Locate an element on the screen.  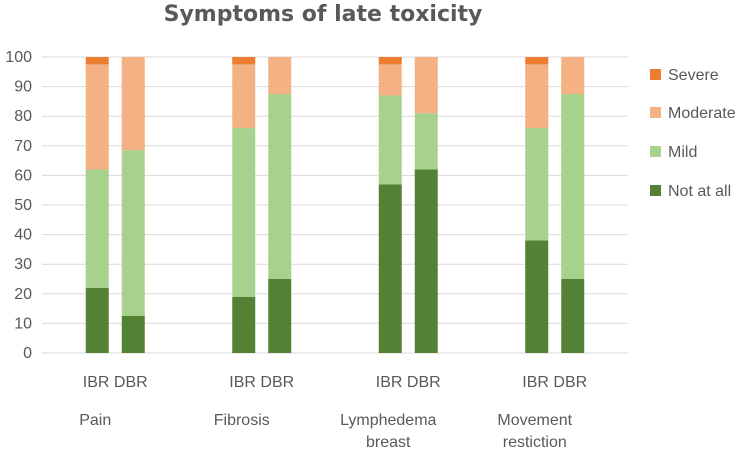
y-tick-label: 20 is located at coordinates (23, 294).